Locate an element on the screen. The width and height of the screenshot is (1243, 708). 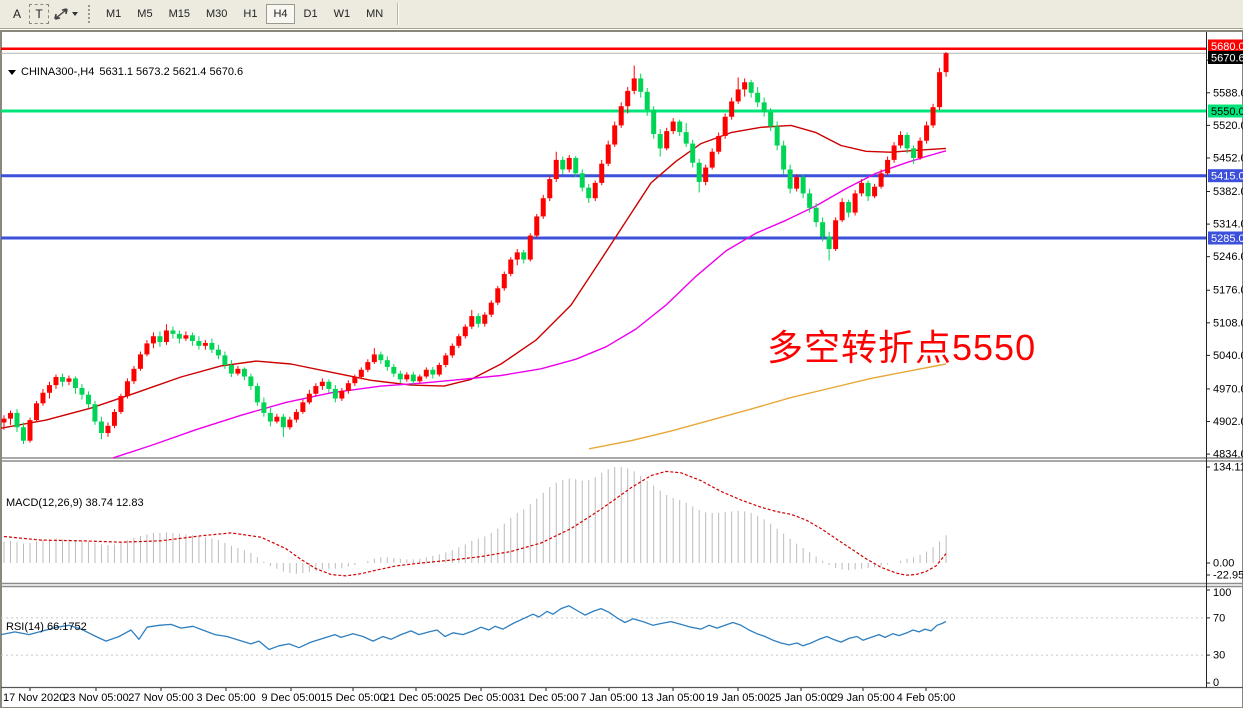
svg-text: -22.95 is located at coordinates (1228, 576).